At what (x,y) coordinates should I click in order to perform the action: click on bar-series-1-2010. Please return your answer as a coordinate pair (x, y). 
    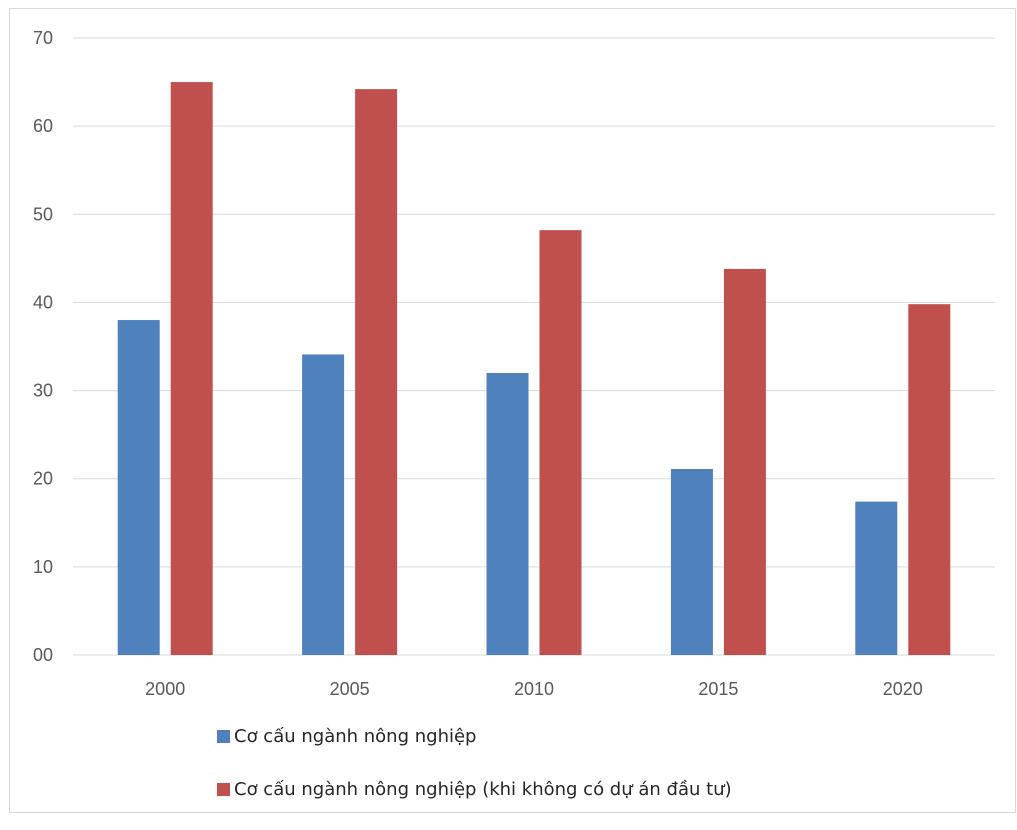
    Looking at the image, I should click on (507, 513).